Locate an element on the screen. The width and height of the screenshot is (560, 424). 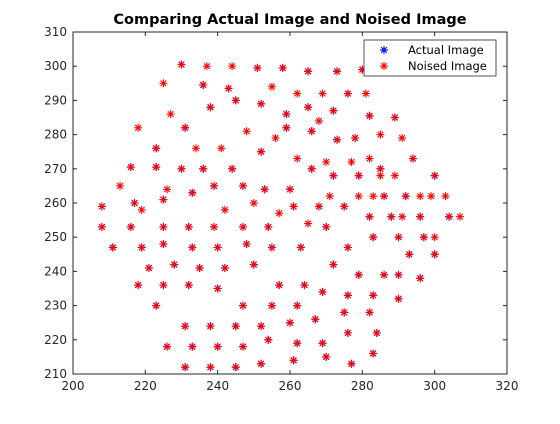
legend-label-noised-image: Noised Image is located at coordinates (447, 66).